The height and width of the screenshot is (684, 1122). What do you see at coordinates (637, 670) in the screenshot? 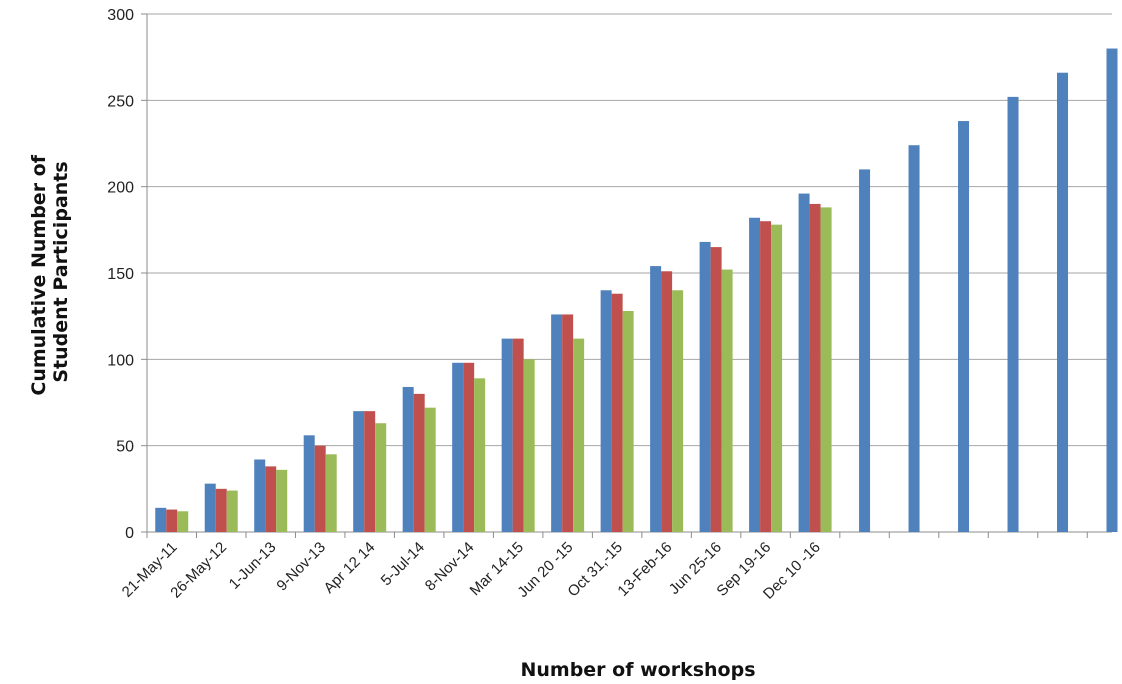
I see `x-axis-title: Number of workshops` at bounding box center [637, 670].